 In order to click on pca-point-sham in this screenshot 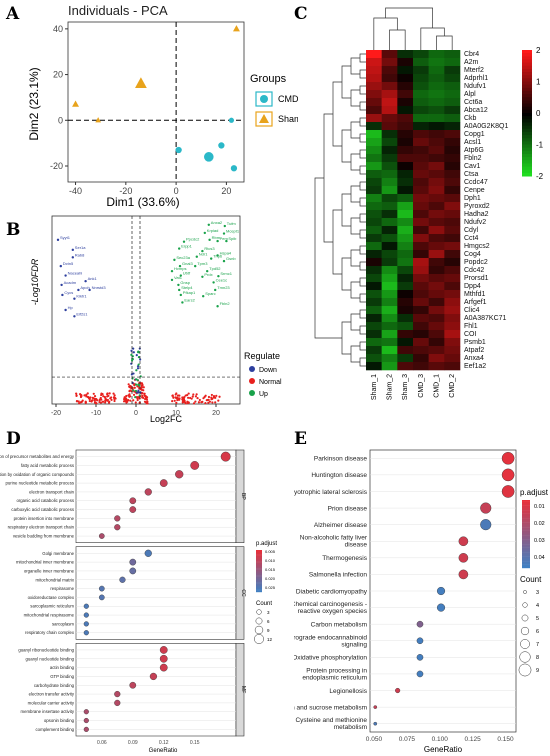, I will do `click(236, 28)`.